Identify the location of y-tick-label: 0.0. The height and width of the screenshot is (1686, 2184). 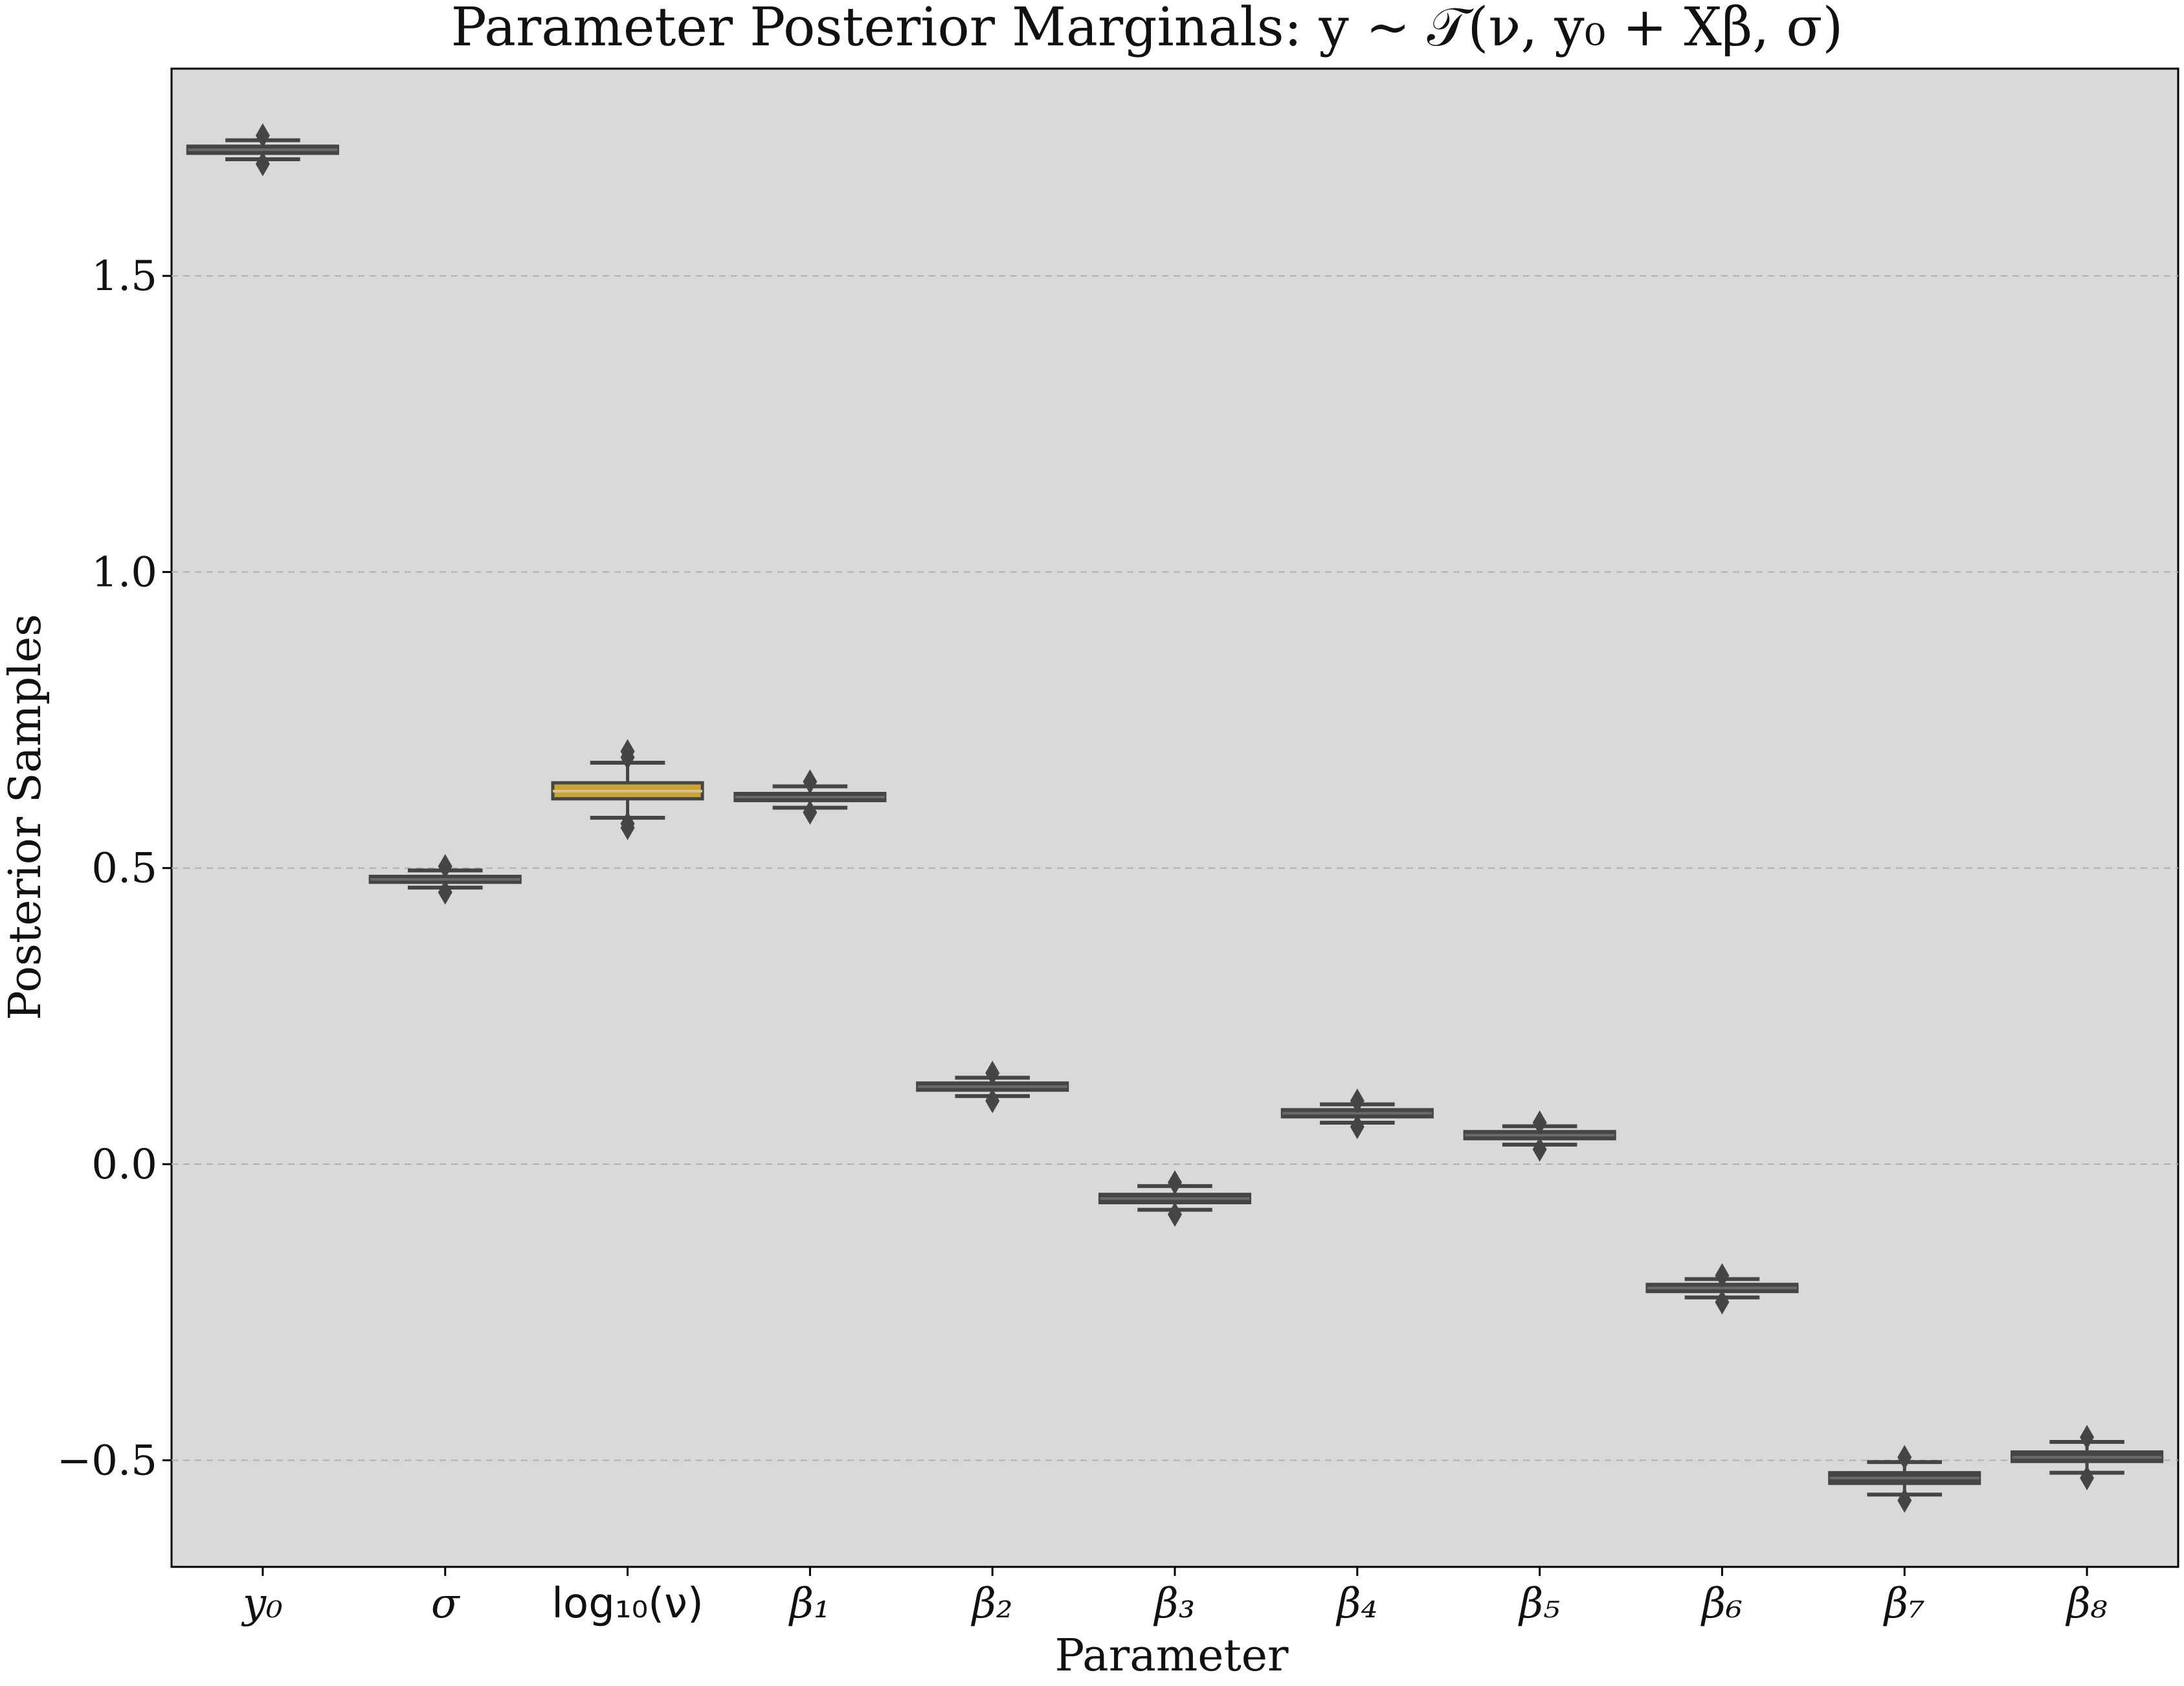
(124, 1165).